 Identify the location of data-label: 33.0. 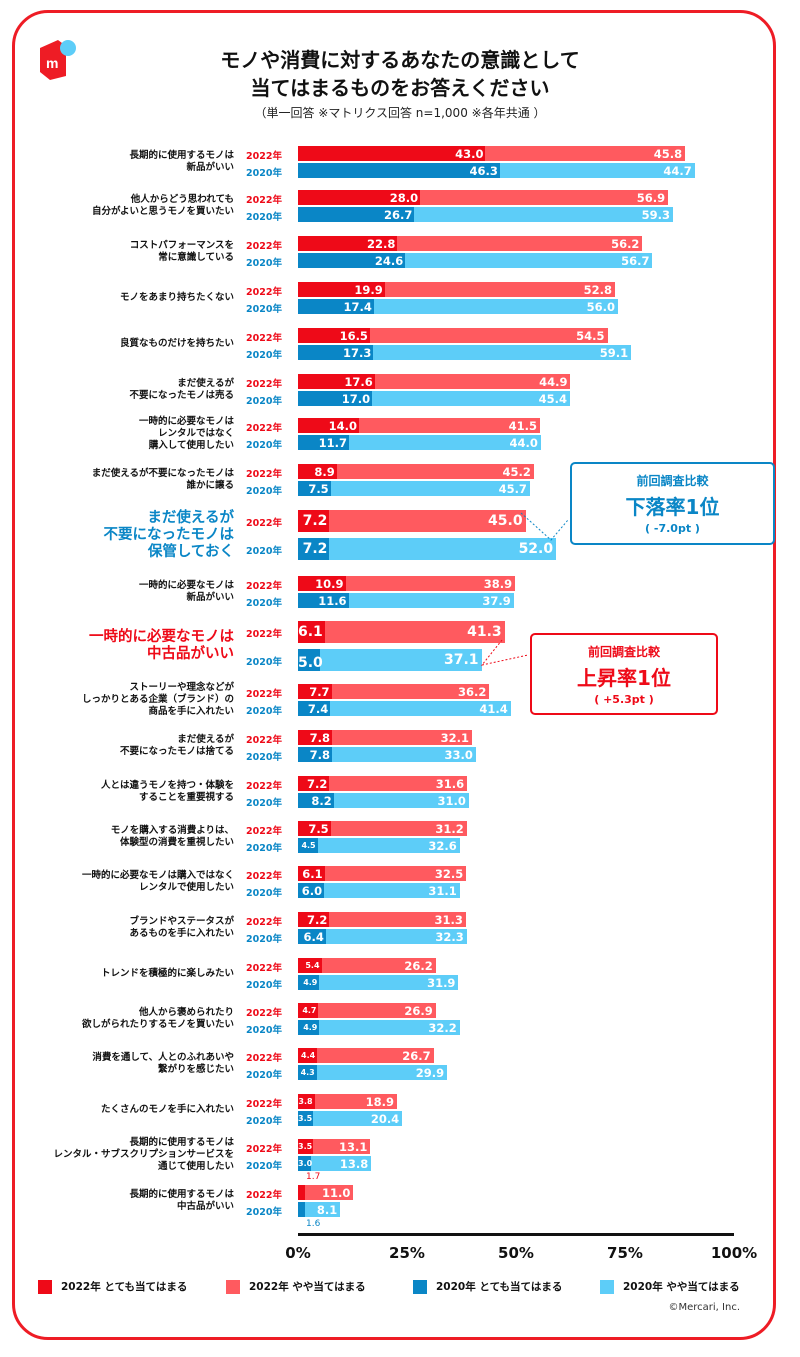
(458, 754).